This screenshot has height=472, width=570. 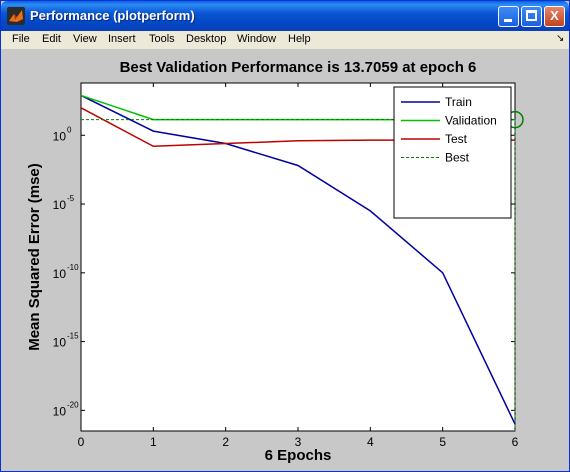 What do you see at coordinates (471, 121) in the screenshot?
I see `legend-label-validation: Validation` at bounding box center [471, 121].